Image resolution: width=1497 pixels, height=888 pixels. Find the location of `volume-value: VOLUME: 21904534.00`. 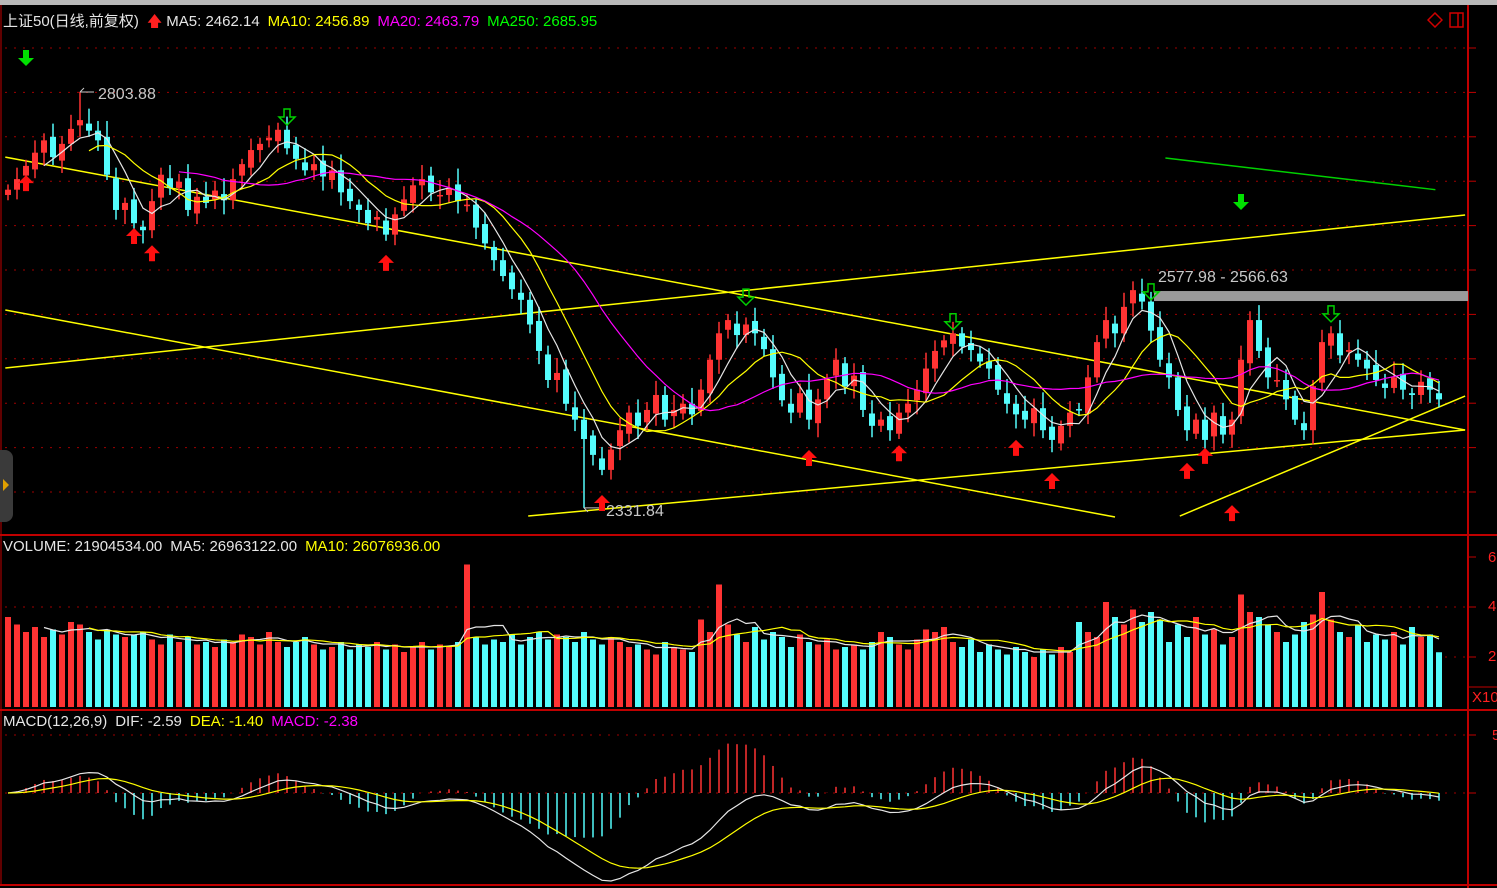

volume-value: VOLUME: 21904534.00 is located at coordinates (83, 546).